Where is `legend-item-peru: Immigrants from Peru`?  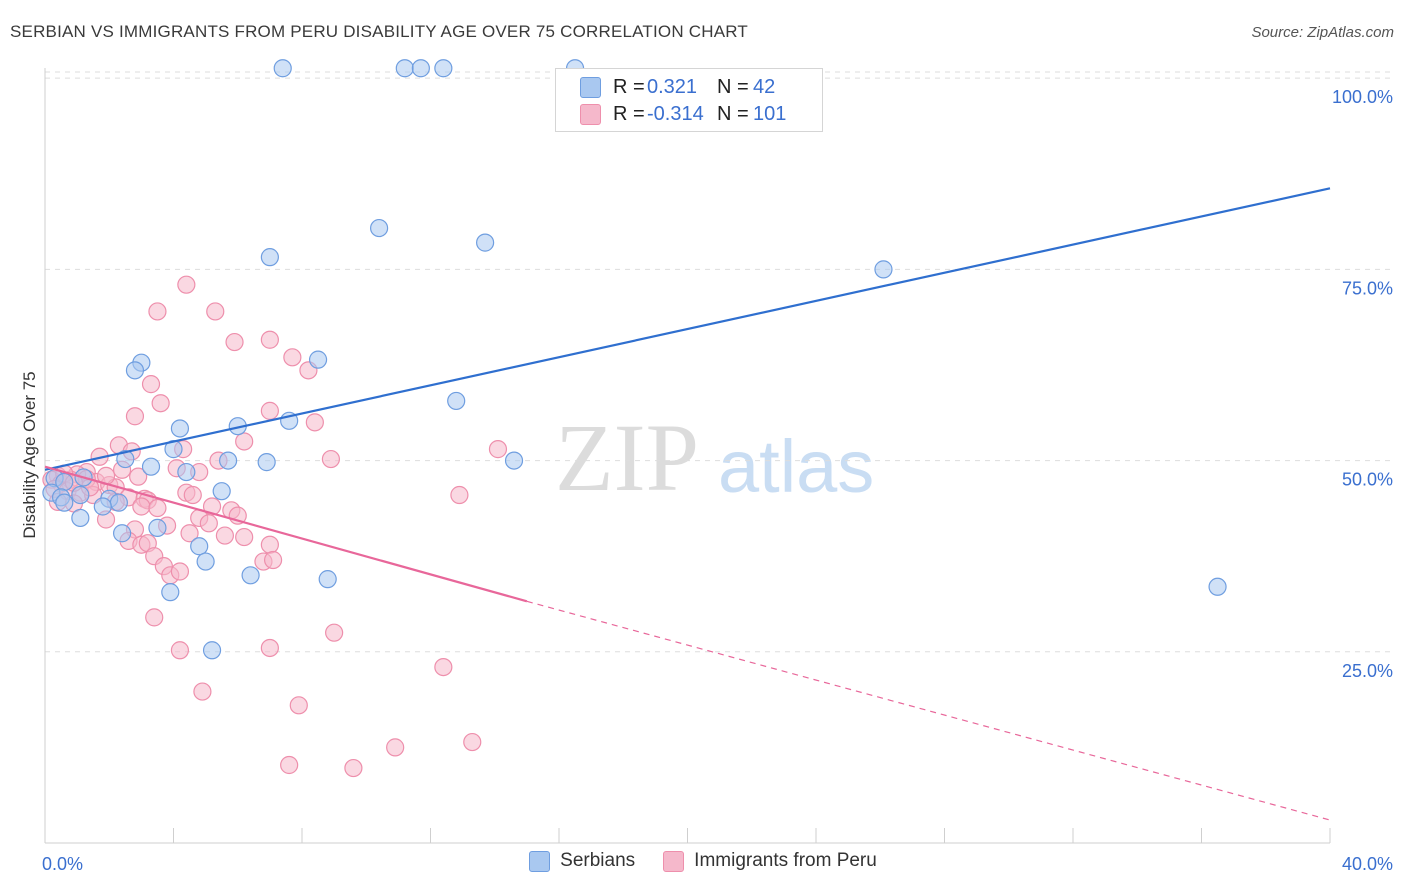
legend-item-peru: Immigrants from Peru is located at coordinates (770, 861).